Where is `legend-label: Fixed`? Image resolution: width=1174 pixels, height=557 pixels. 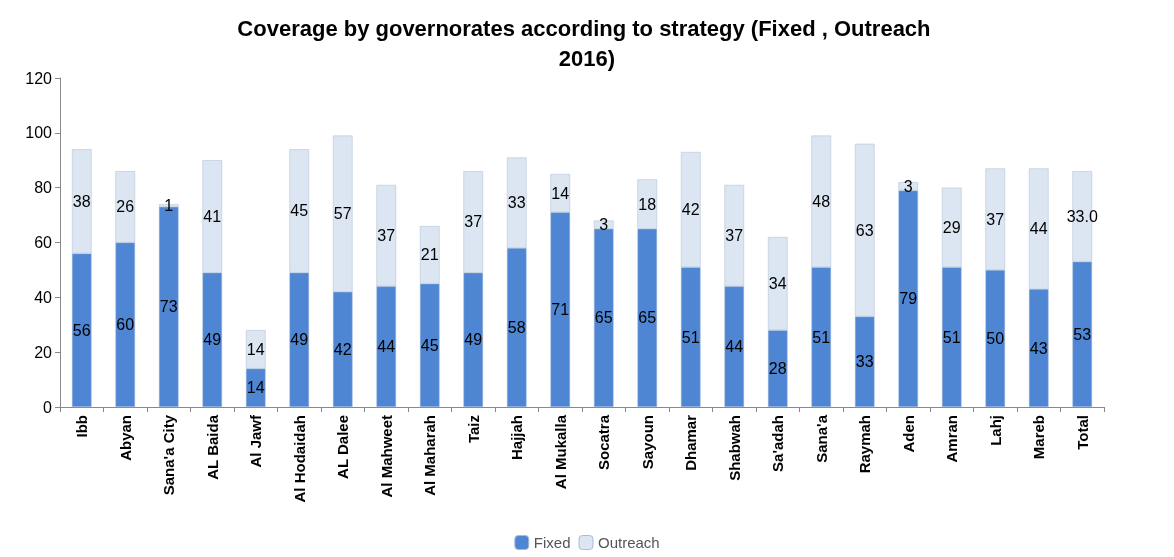 legend-label: Fixed is located at coordinates (552, 542).